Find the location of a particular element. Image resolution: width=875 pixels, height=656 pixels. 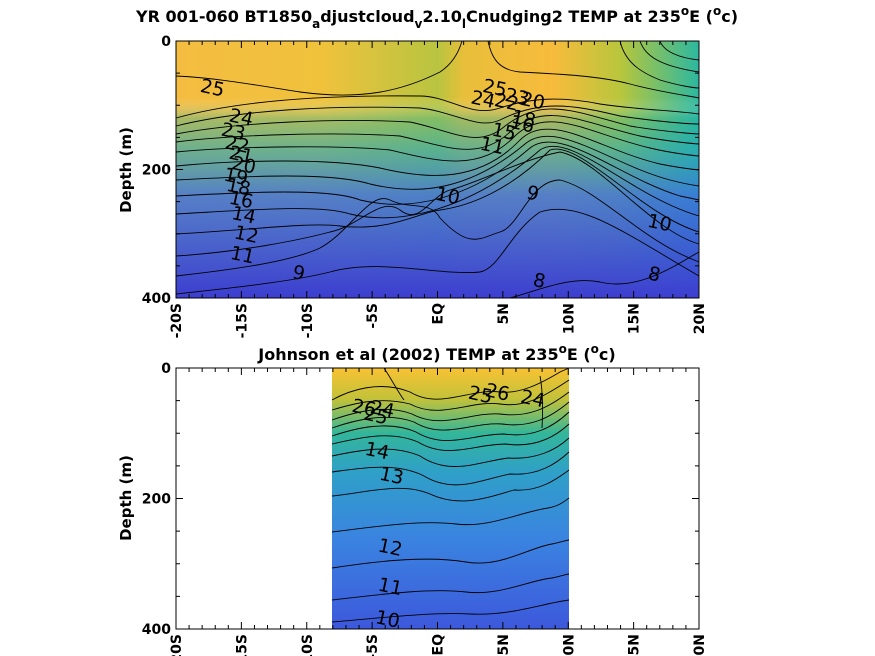

top-y-tick-label: 0 is located at coordinates (166, 42).